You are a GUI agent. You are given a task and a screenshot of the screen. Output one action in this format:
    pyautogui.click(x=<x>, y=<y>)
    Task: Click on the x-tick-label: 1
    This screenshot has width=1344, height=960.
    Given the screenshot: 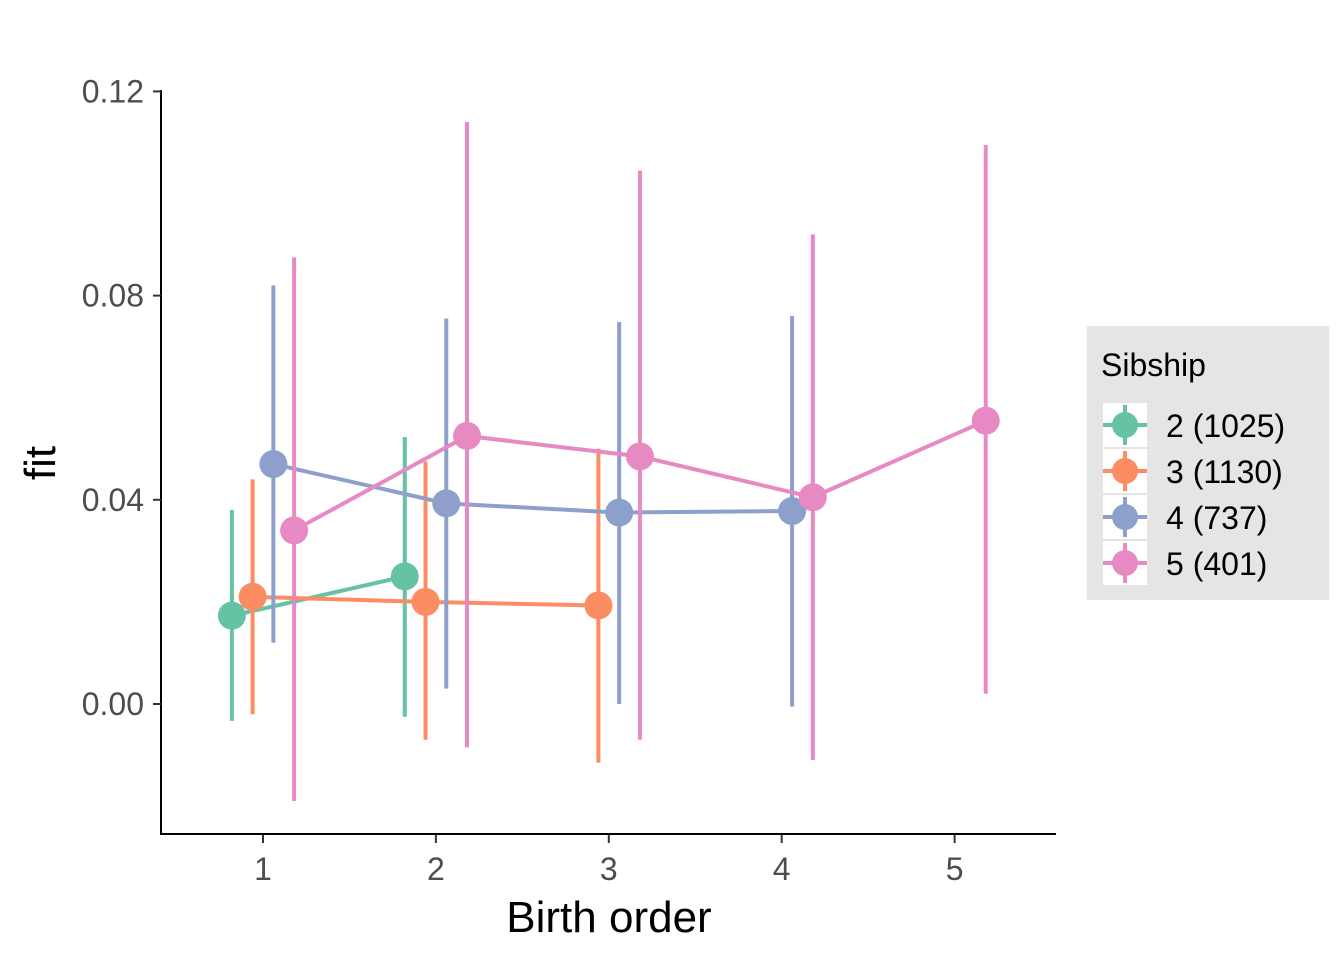 What is the action you would take?
    pyautogui.click(x=263, y=869)
    